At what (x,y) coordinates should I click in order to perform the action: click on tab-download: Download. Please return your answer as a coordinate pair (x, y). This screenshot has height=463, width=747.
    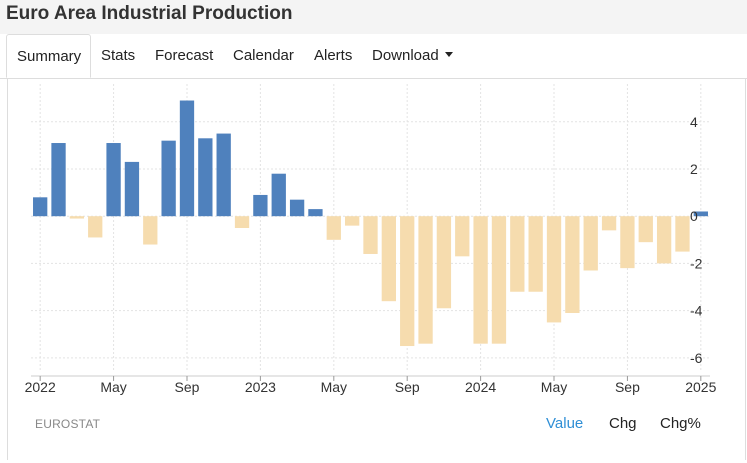
    Looking at the image, I should click on (412, 56).